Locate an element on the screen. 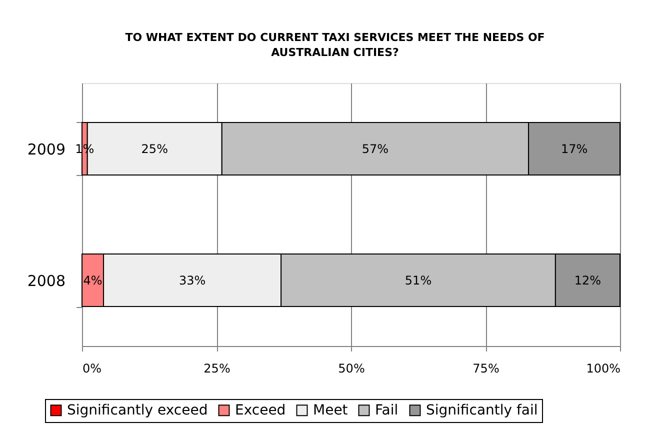 Image resolution: width=659 pixels, height=426 pixels. data-label: 33% is located at coordinates (192, 280).